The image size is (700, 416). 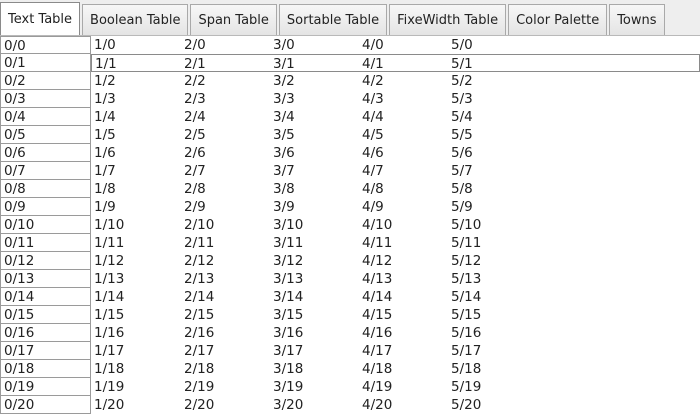 I want to click on row-header-cell: 0/14, so click(x=45, y=297).